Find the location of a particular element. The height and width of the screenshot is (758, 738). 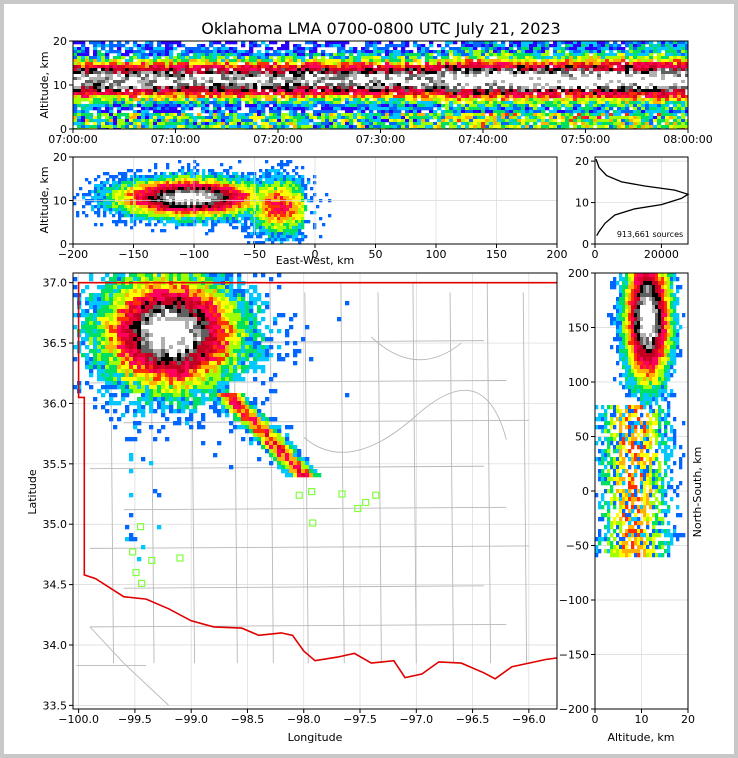

ns-altitude-ticks: 0 10 20 −200 −150 −100 −50 0 50 100 150 200 is located at coordinates (627, 496).